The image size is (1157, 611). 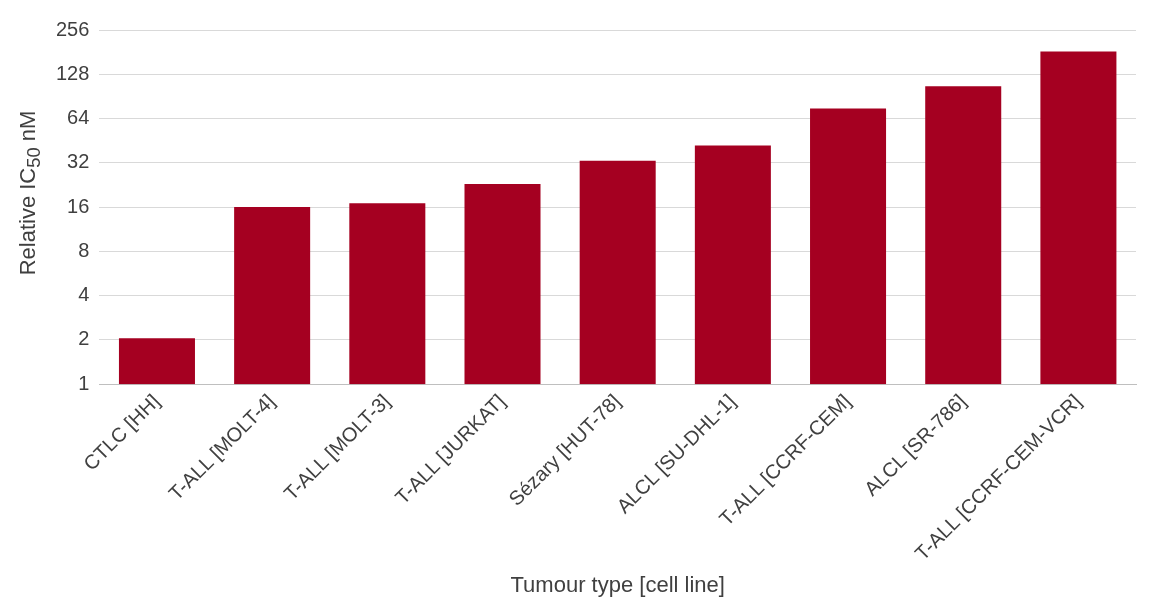 What do you see at coordinates (84, 338) in the screenshot?
I see `y-tick-label: 2` at bounding box center [84, 338].